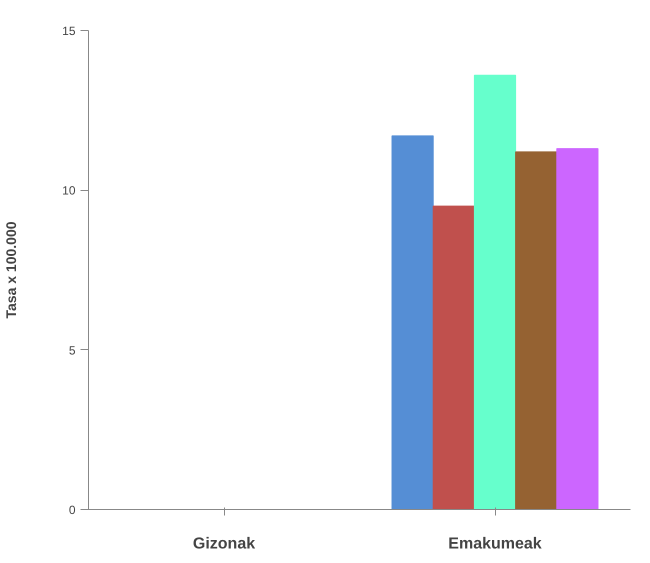 This screenshot has height=563, width=650. Describe the element at coordinates (224, 544) in the screenshot. I see `x-tick-label: Gizonak` at that location.